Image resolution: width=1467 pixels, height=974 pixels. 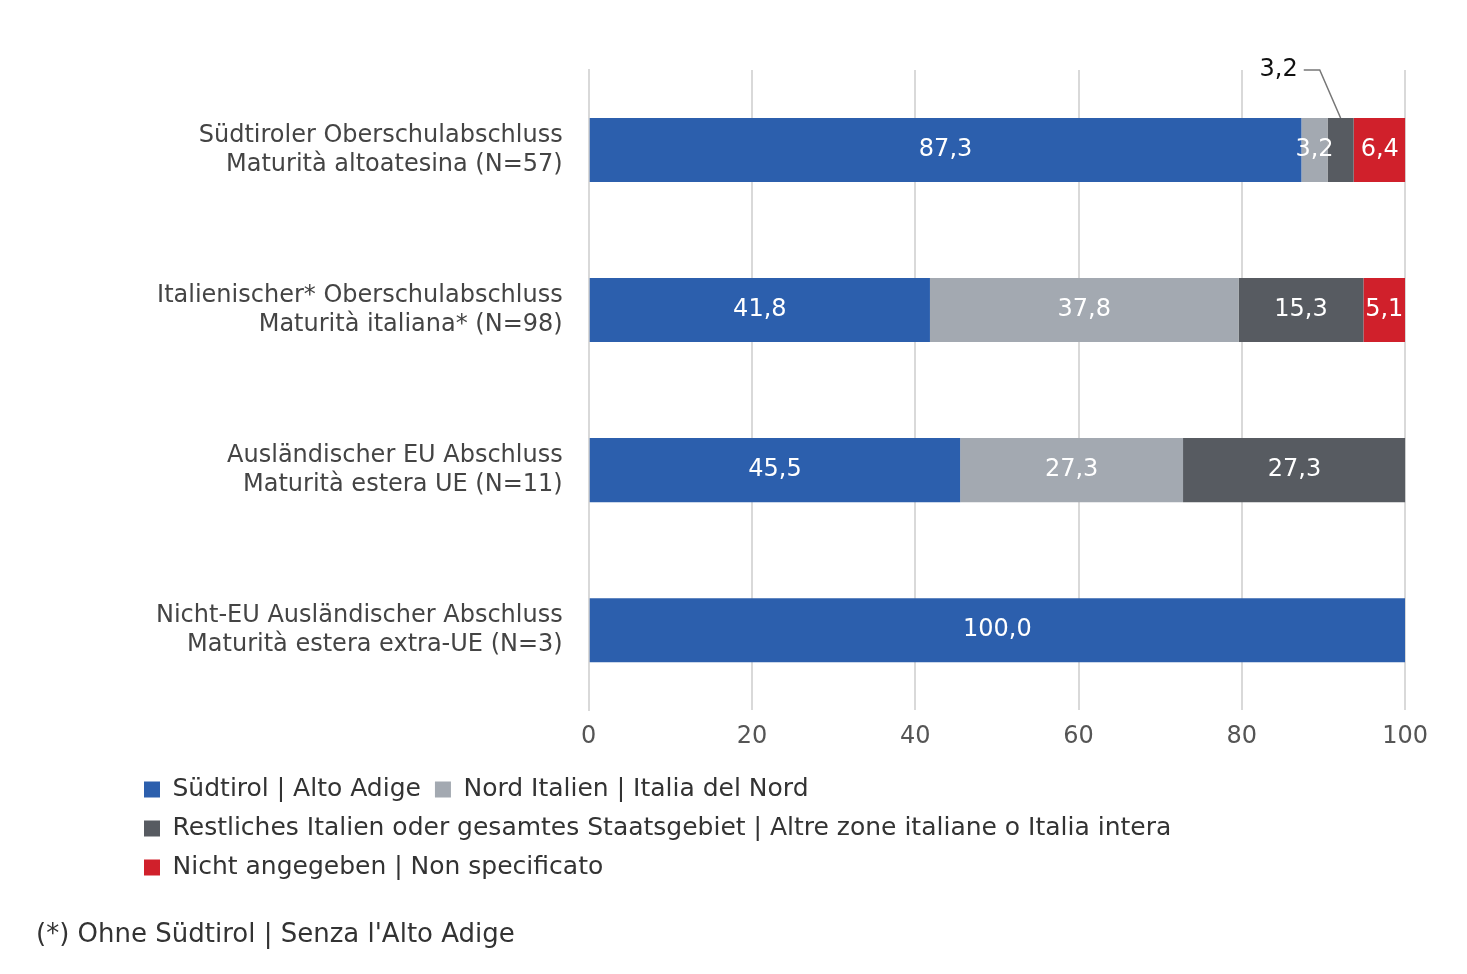 I want to click on data-label: 41,8, so click(x=760, y=308).